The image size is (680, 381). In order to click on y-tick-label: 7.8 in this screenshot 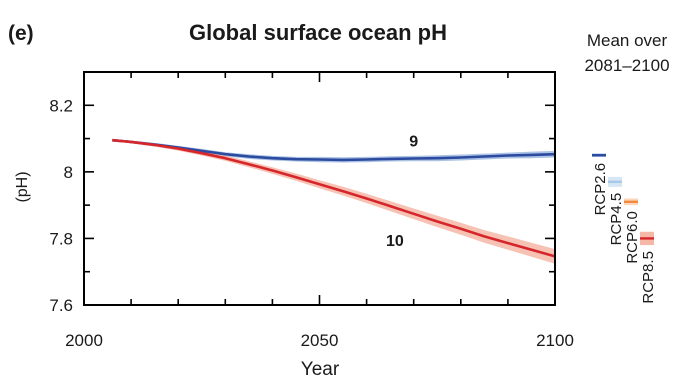, I will do `click(61, 238)`.